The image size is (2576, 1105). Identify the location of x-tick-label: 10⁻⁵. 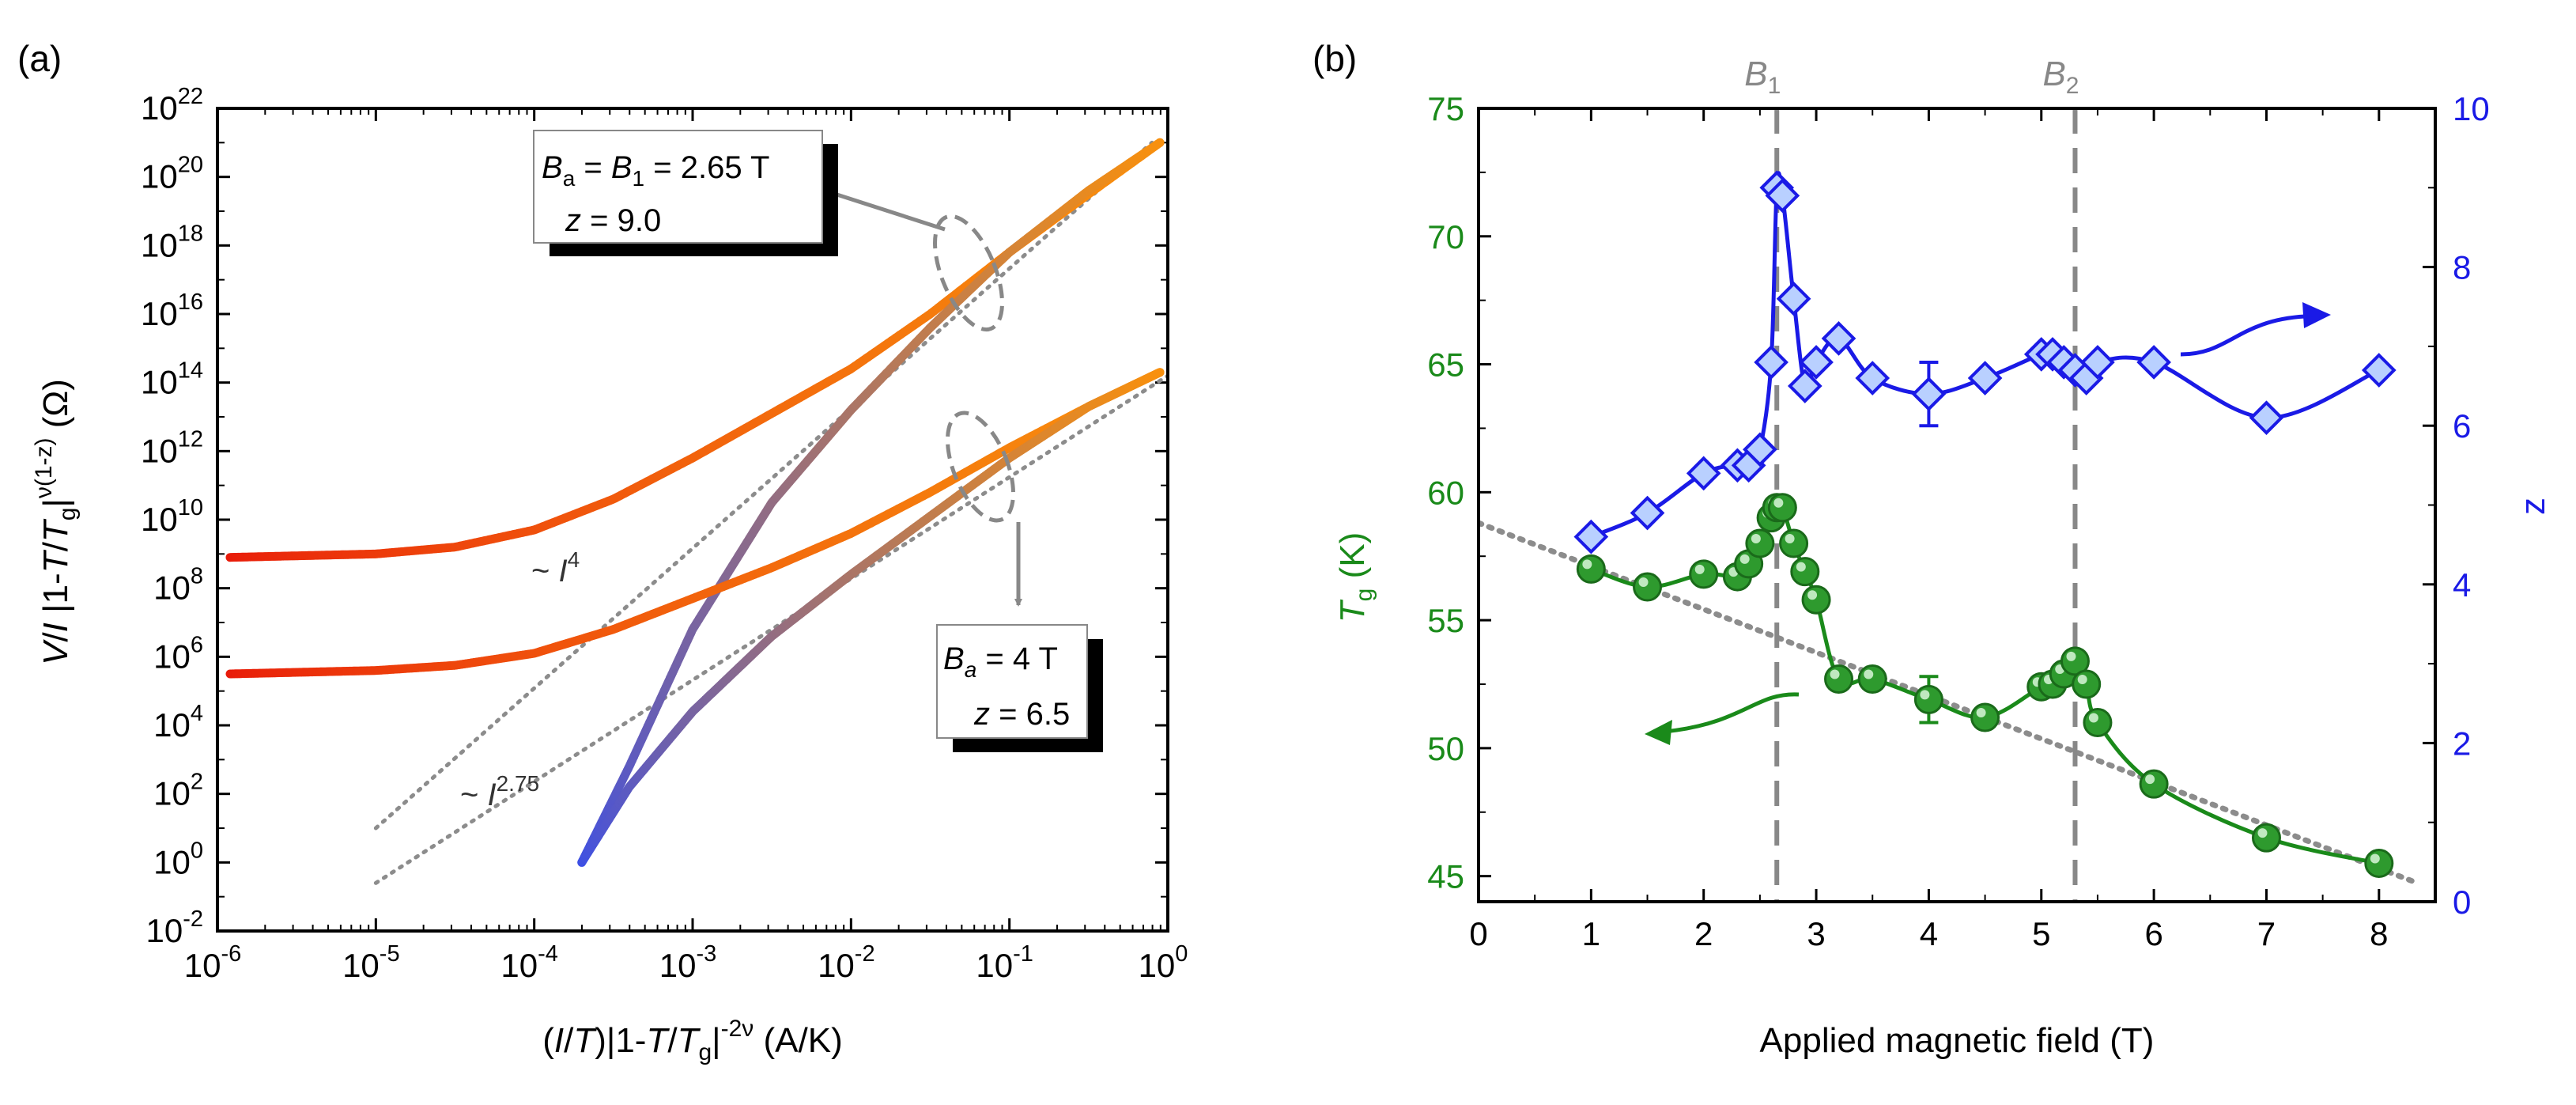
(371, 962).